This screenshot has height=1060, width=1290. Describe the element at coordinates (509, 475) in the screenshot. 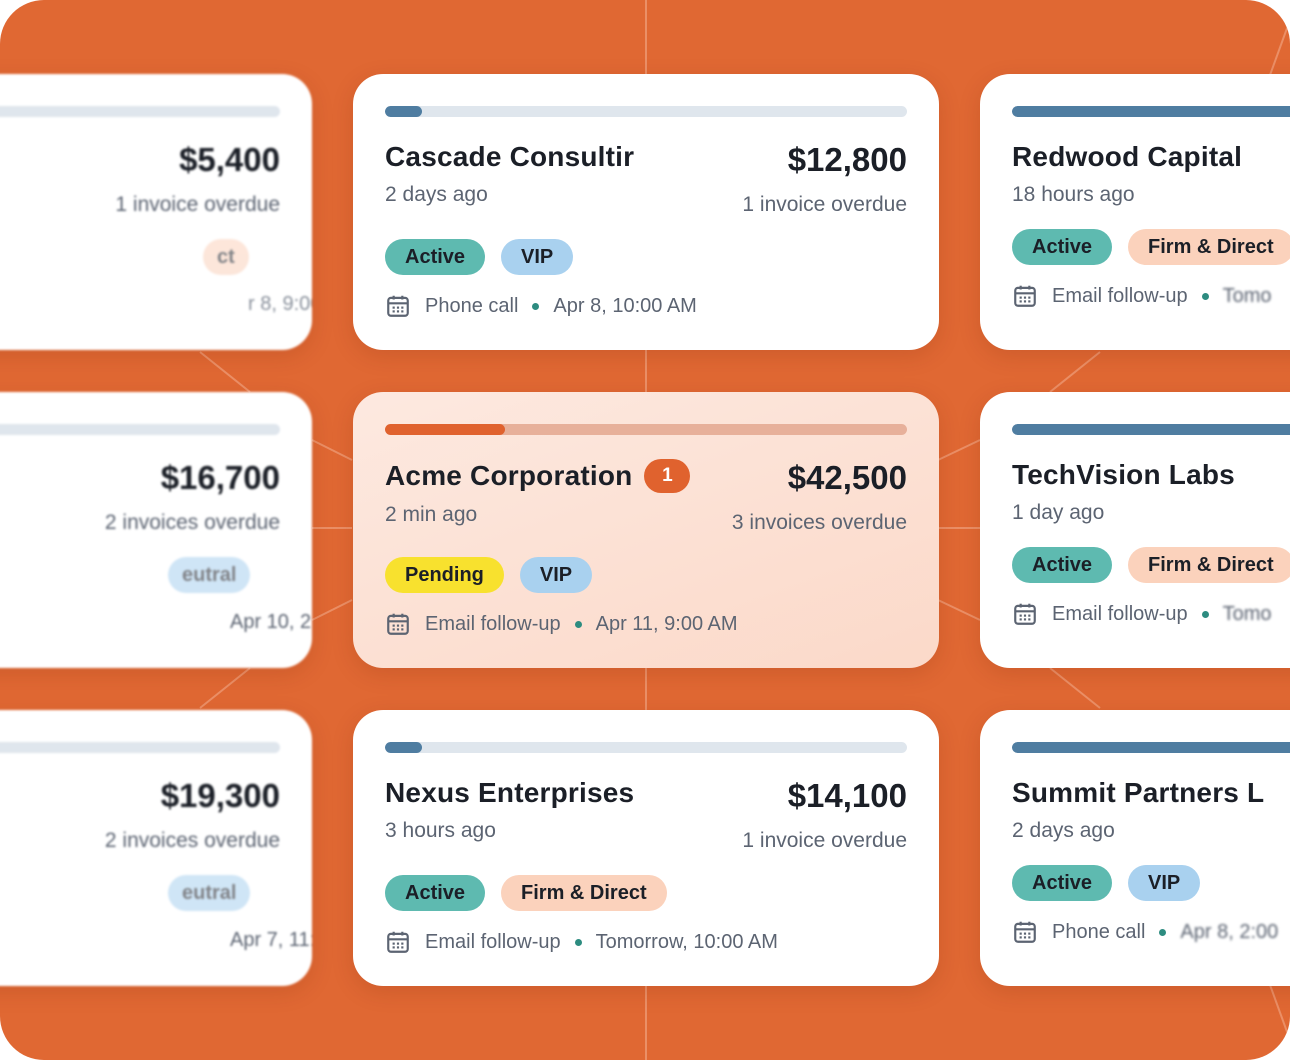

I see `client-name: Acme Corporation` at that location.